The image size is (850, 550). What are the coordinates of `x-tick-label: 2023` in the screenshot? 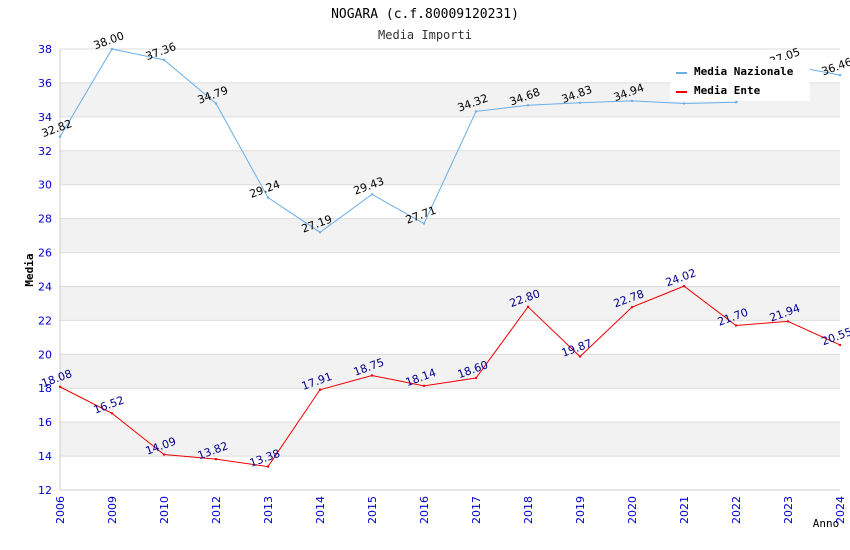 It's located at (788, 510).